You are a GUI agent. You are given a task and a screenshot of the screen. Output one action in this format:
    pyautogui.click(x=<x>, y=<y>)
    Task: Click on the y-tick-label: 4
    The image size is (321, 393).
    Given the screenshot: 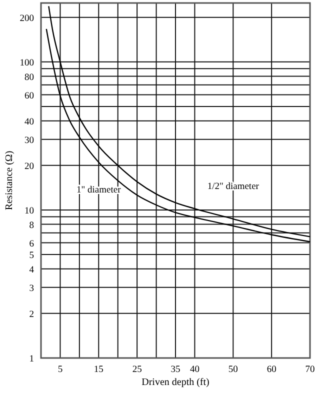 What is the action you would take?
    pyautogui.click(x=31, y=270)
    